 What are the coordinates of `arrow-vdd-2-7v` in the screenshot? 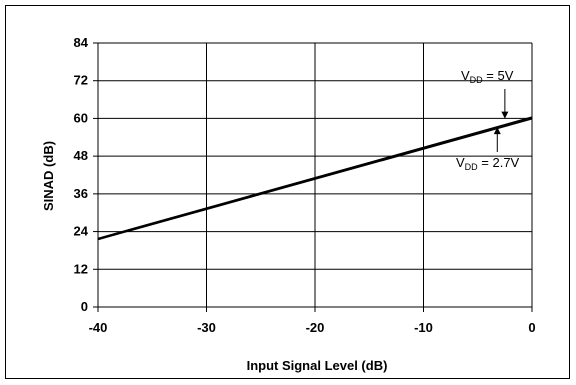 It's located at (497, 139).